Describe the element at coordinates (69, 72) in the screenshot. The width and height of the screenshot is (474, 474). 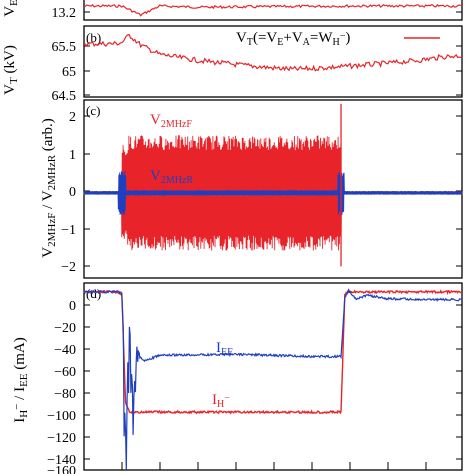
I see `ytick-label: 65` at that location.